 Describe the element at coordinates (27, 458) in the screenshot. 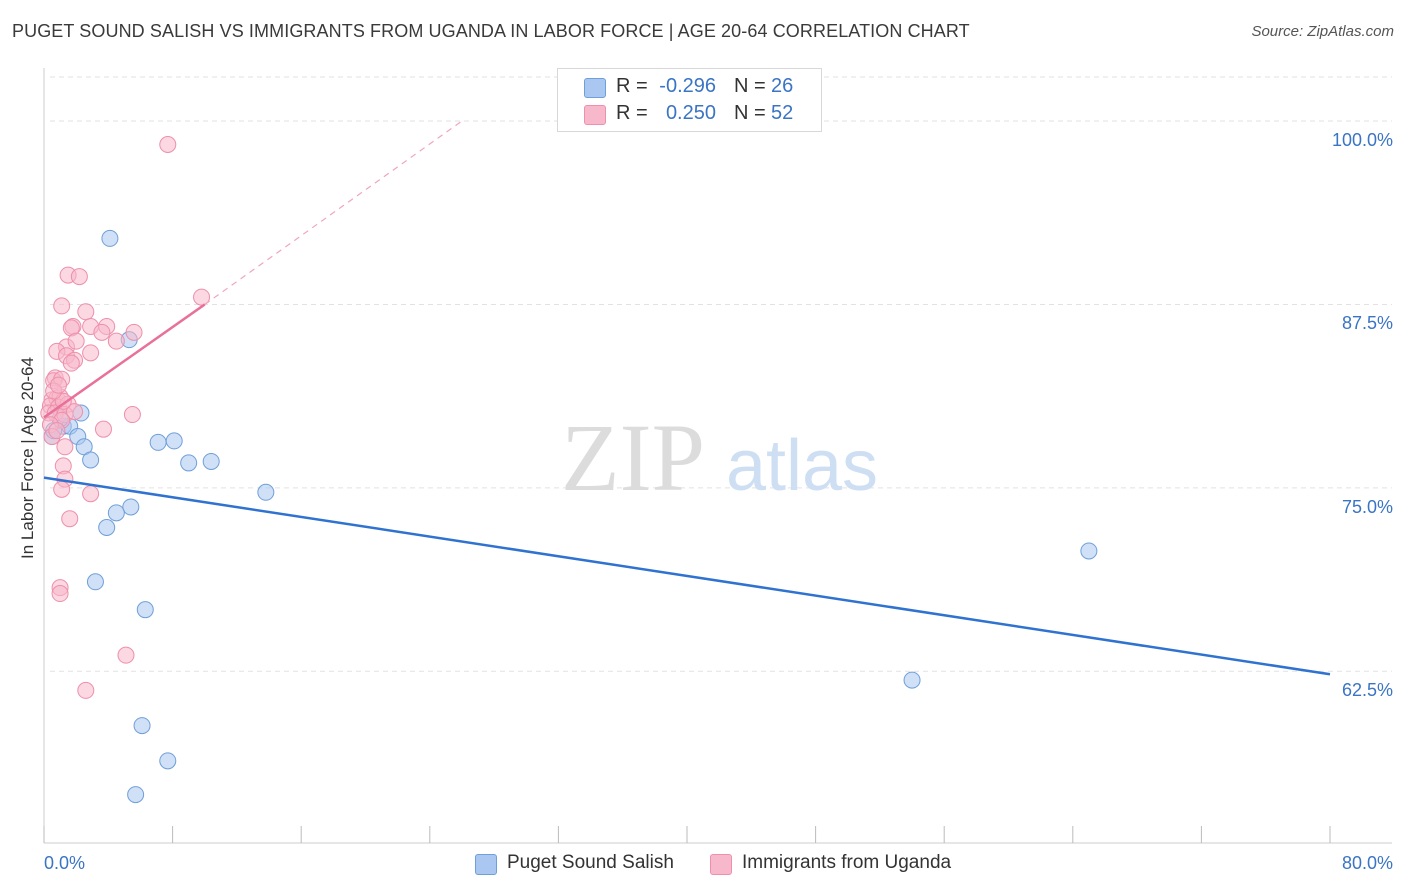

I see `y-axis-label: In Labor Force | Age 20-64` at that location.